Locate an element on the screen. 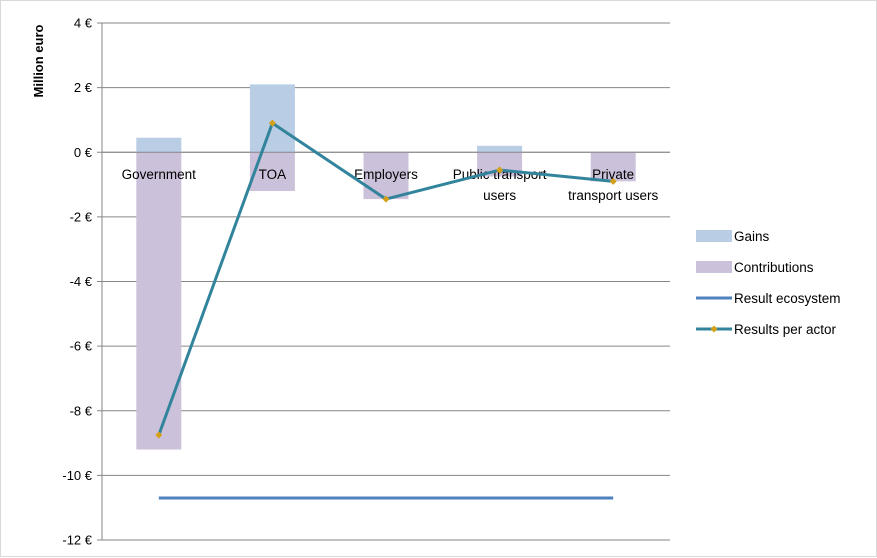 The width and height of the screenshot is (877, 558). category-label: transport users is located at coordinates (613, 195).